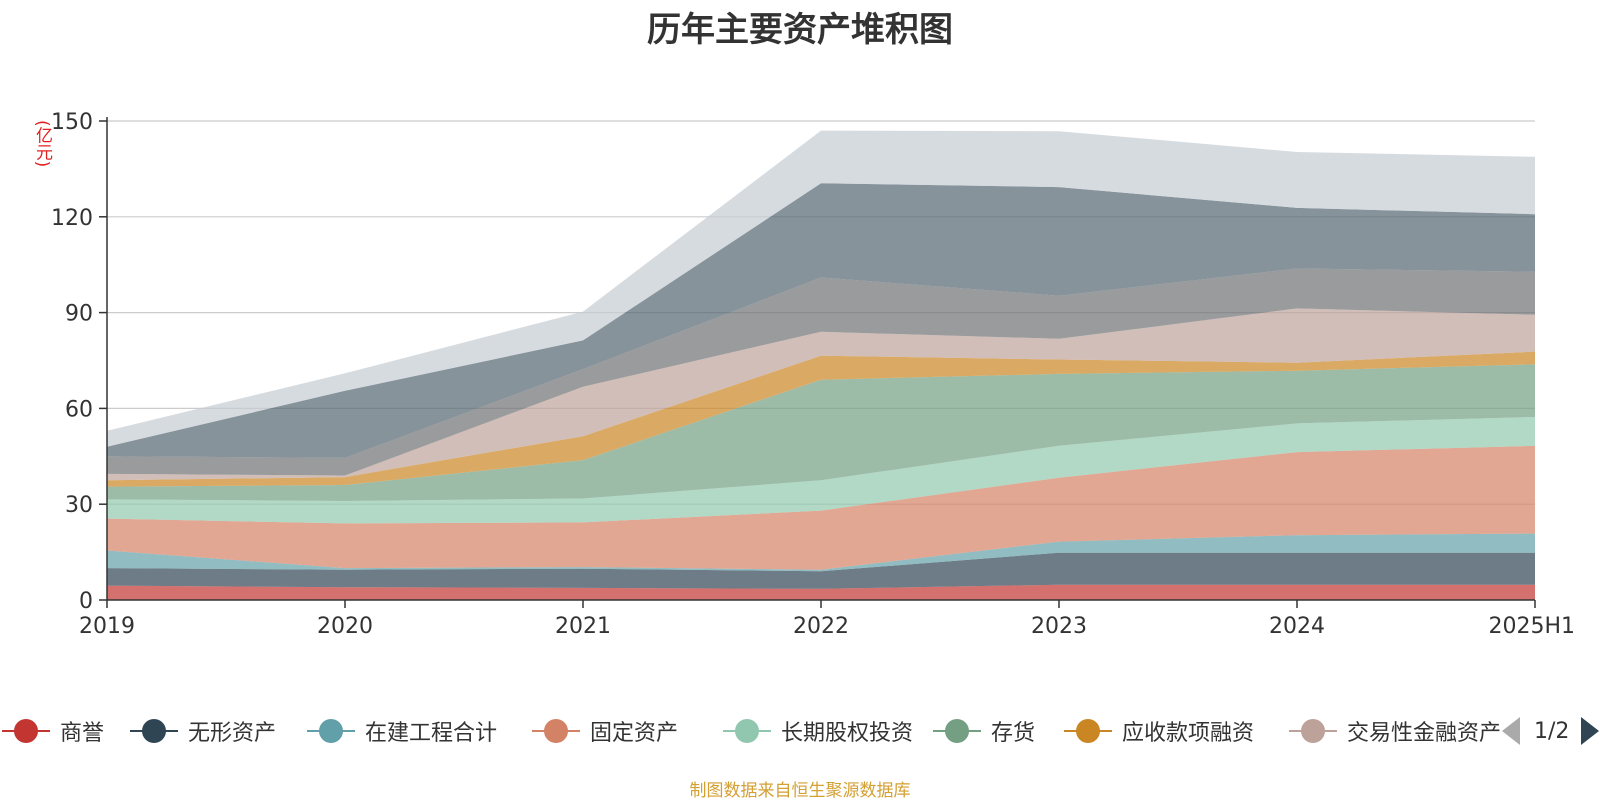  Describe the element at coordinates (72, 218) in the screenshot. I see `y-tick-label: 120` at that location.